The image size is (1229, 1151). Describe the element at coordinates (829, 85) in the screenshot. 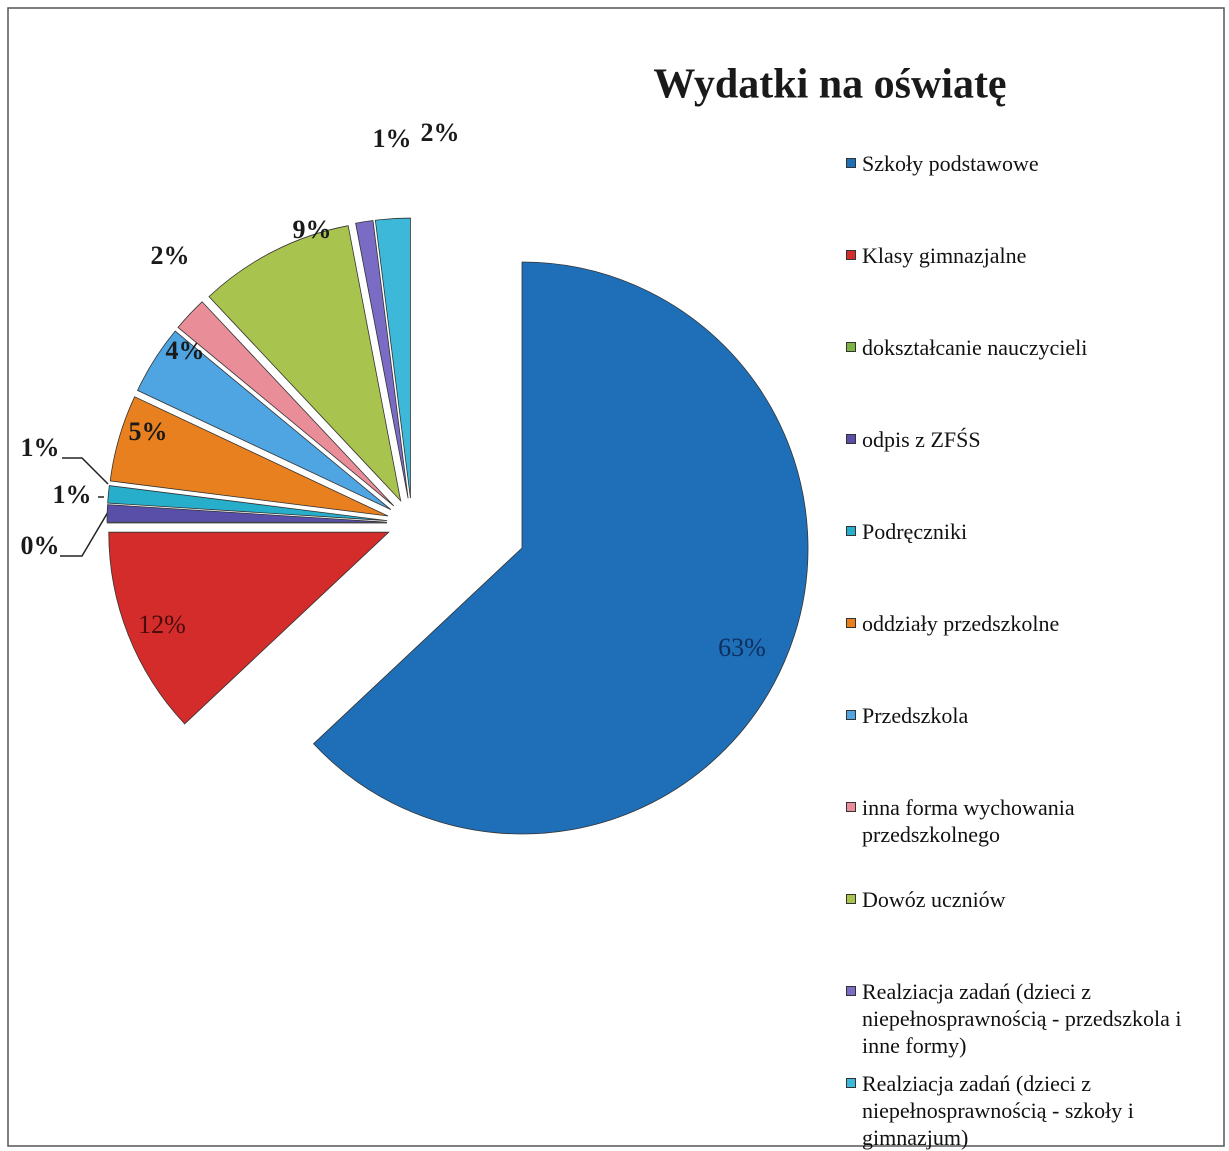

I see `chart-title: Wydatki na oświatę` at that location.